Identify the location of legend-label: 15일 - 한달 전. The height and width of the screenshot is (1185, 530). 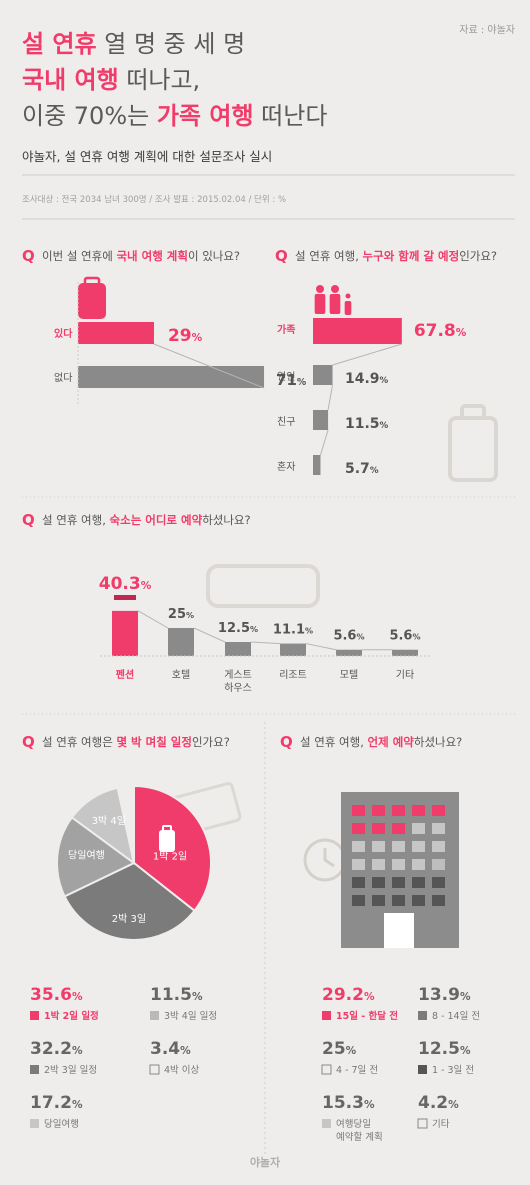
(367, 1016).